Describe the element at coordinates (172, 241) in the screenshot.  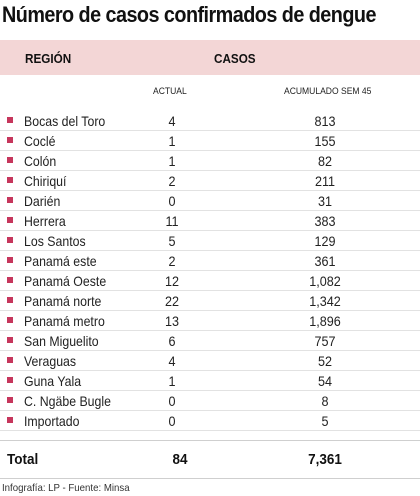
I see `actual-cases: 5` at that location.